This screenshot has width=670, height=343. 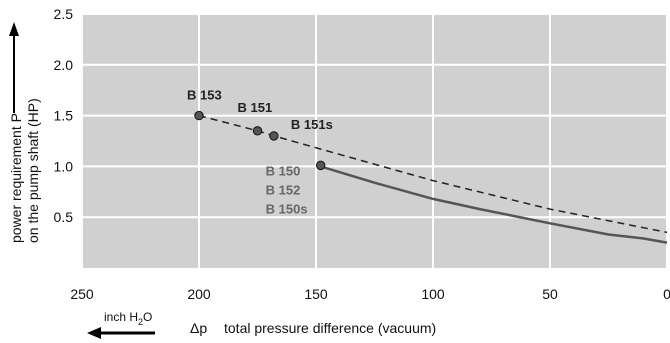 What do you see at coordinates (255, 107) in the screenshot?
I see `annotation-label: B 151` at bounding box center [255, 107].